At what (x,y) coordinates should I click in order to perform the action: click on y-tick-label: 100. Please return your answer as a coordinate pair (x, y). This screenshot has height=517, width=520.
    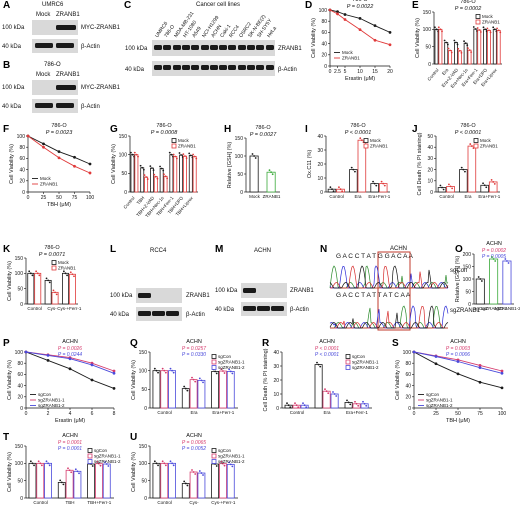
    Looking at the image, I should click on (19, 274).